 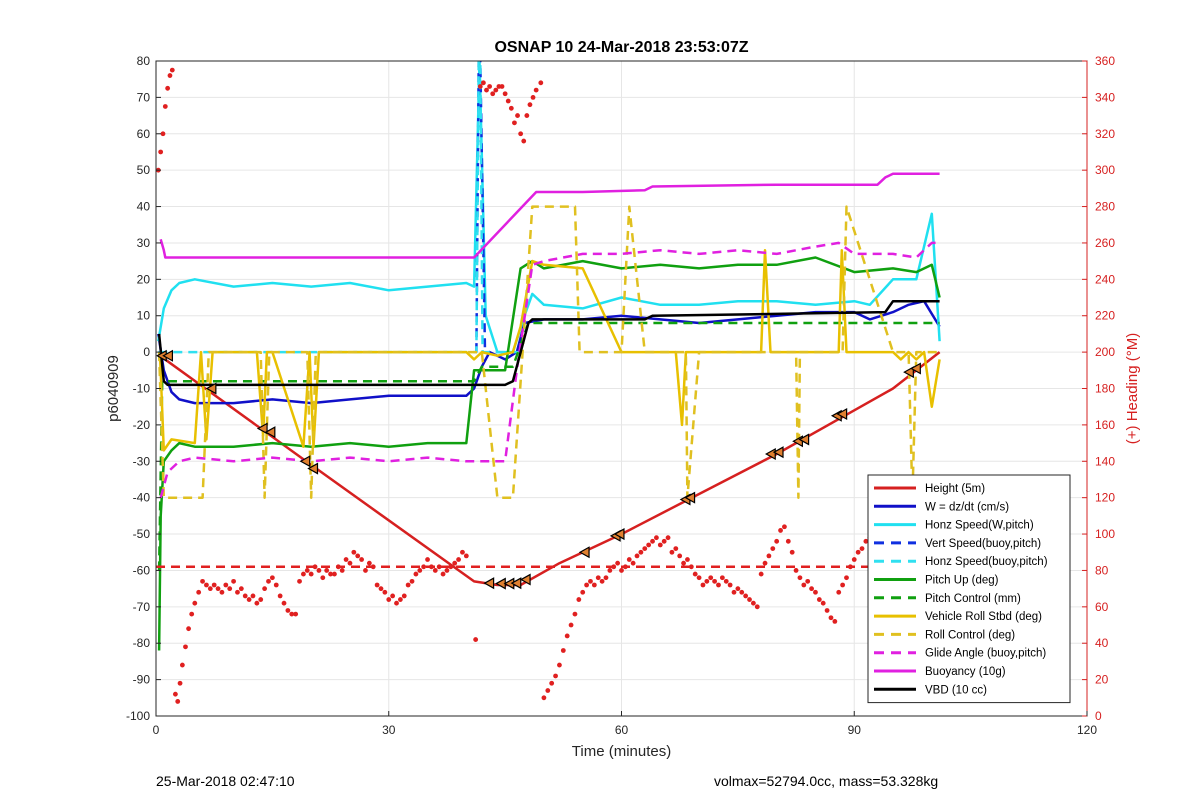 I want to click on x-tick-label: 90, so click(x=855, y=730).